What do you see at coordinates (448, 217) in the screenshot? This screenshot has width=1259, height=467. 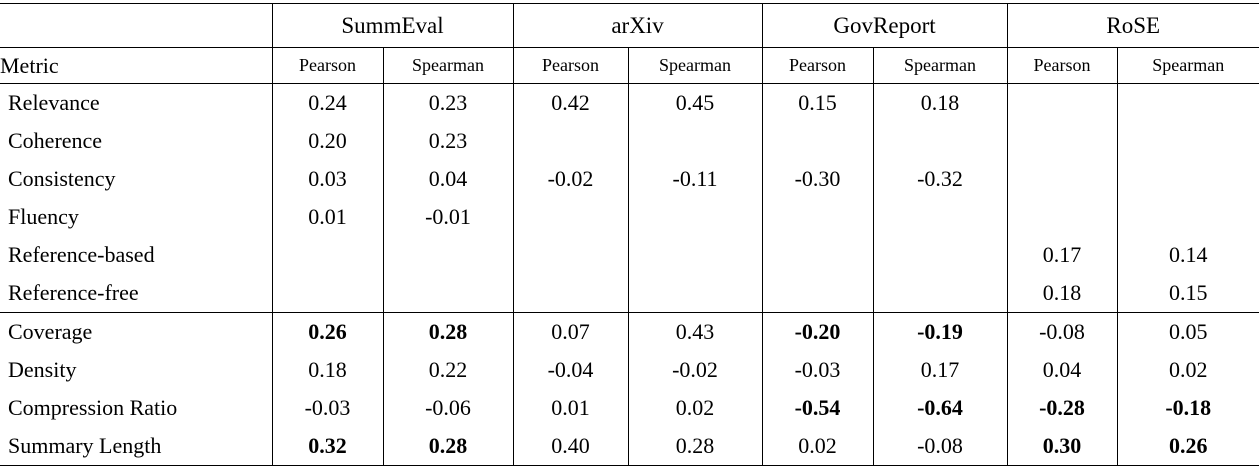 I see `value-cell: -0.01` at bounding box center [448, 217].